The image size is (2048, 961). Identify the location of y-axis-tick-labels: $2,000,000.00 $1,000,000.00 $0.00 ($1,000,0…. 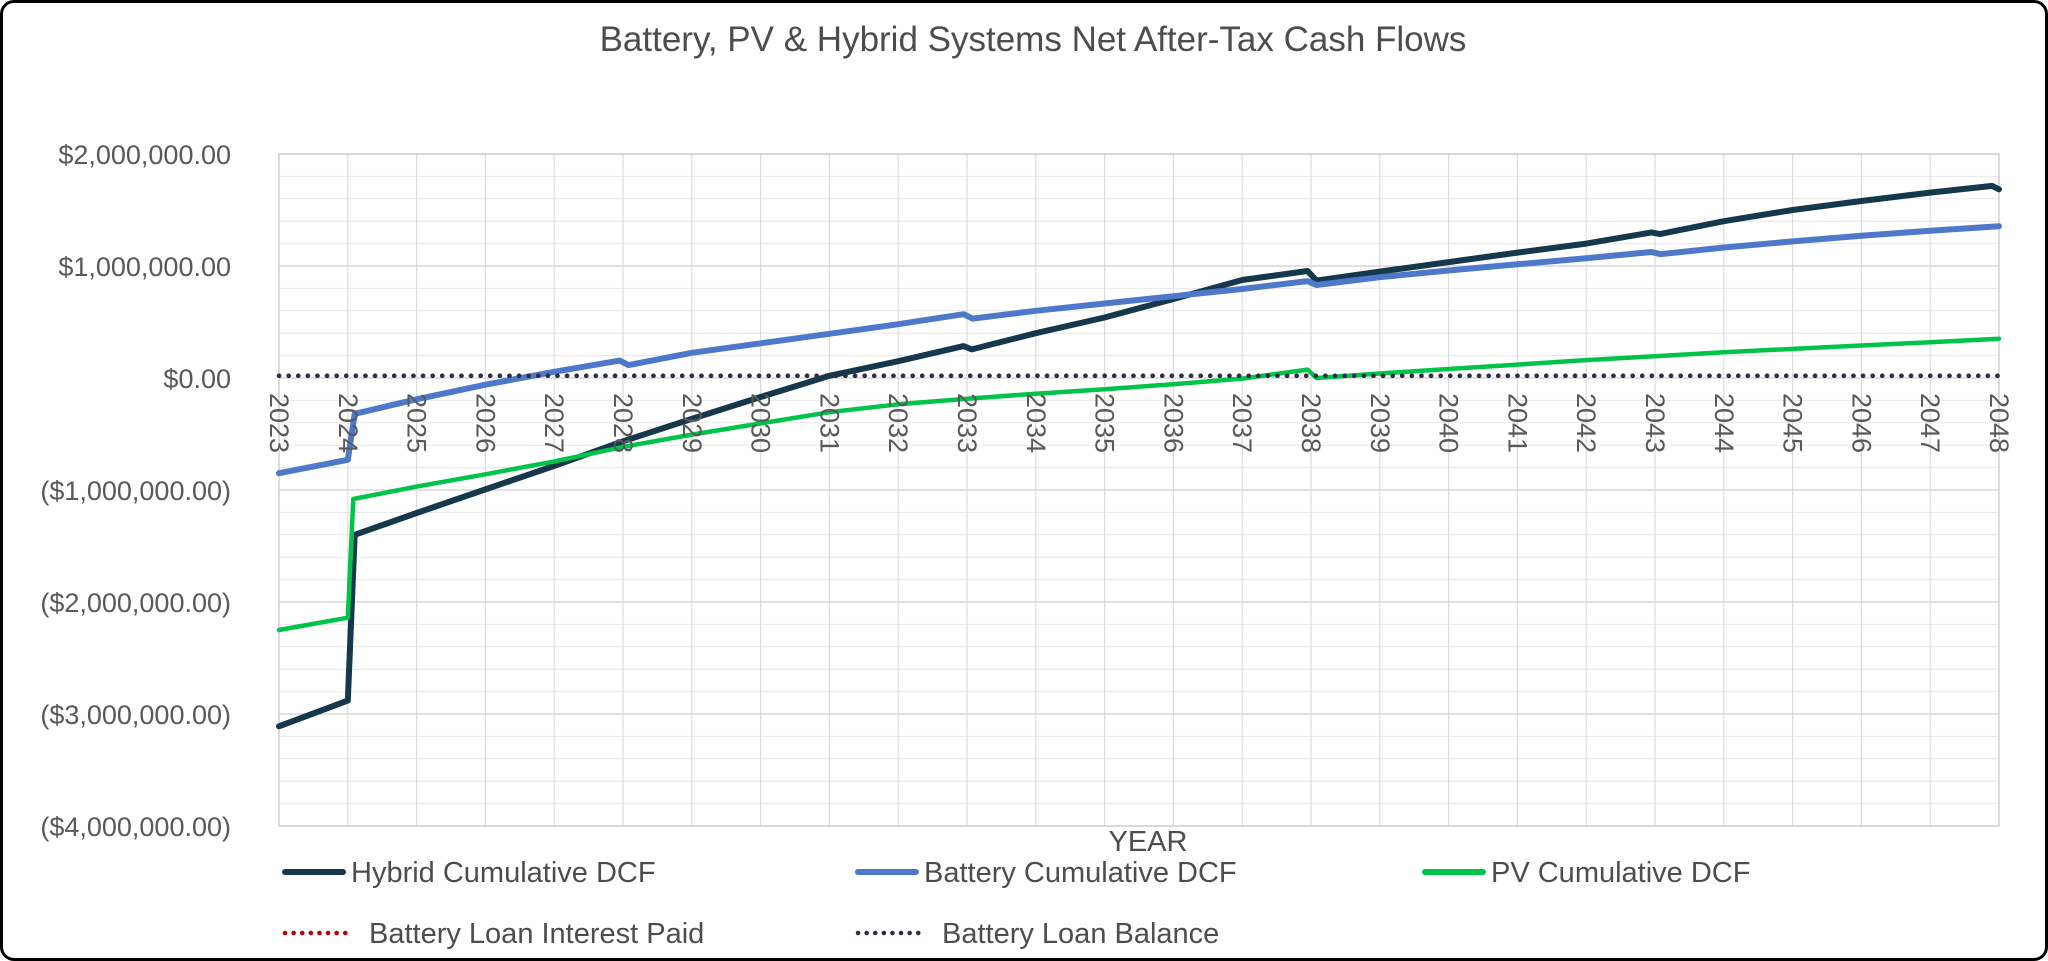
(135, 491).